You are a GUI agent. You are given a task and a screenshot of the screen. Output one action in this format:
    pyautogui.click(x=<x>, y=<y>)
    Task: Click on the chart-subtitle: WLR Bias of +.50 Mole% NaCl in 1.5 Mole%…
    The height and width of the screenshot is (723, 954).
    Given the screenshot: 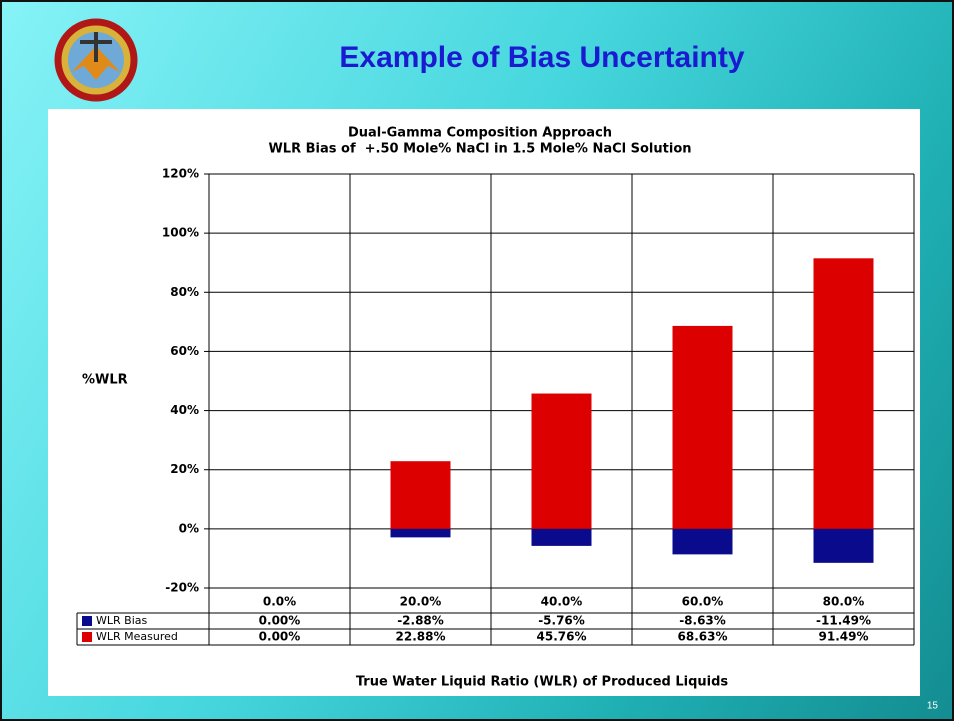 What is the action you would take?
    pyautogui.click(x=479, y=149)
    